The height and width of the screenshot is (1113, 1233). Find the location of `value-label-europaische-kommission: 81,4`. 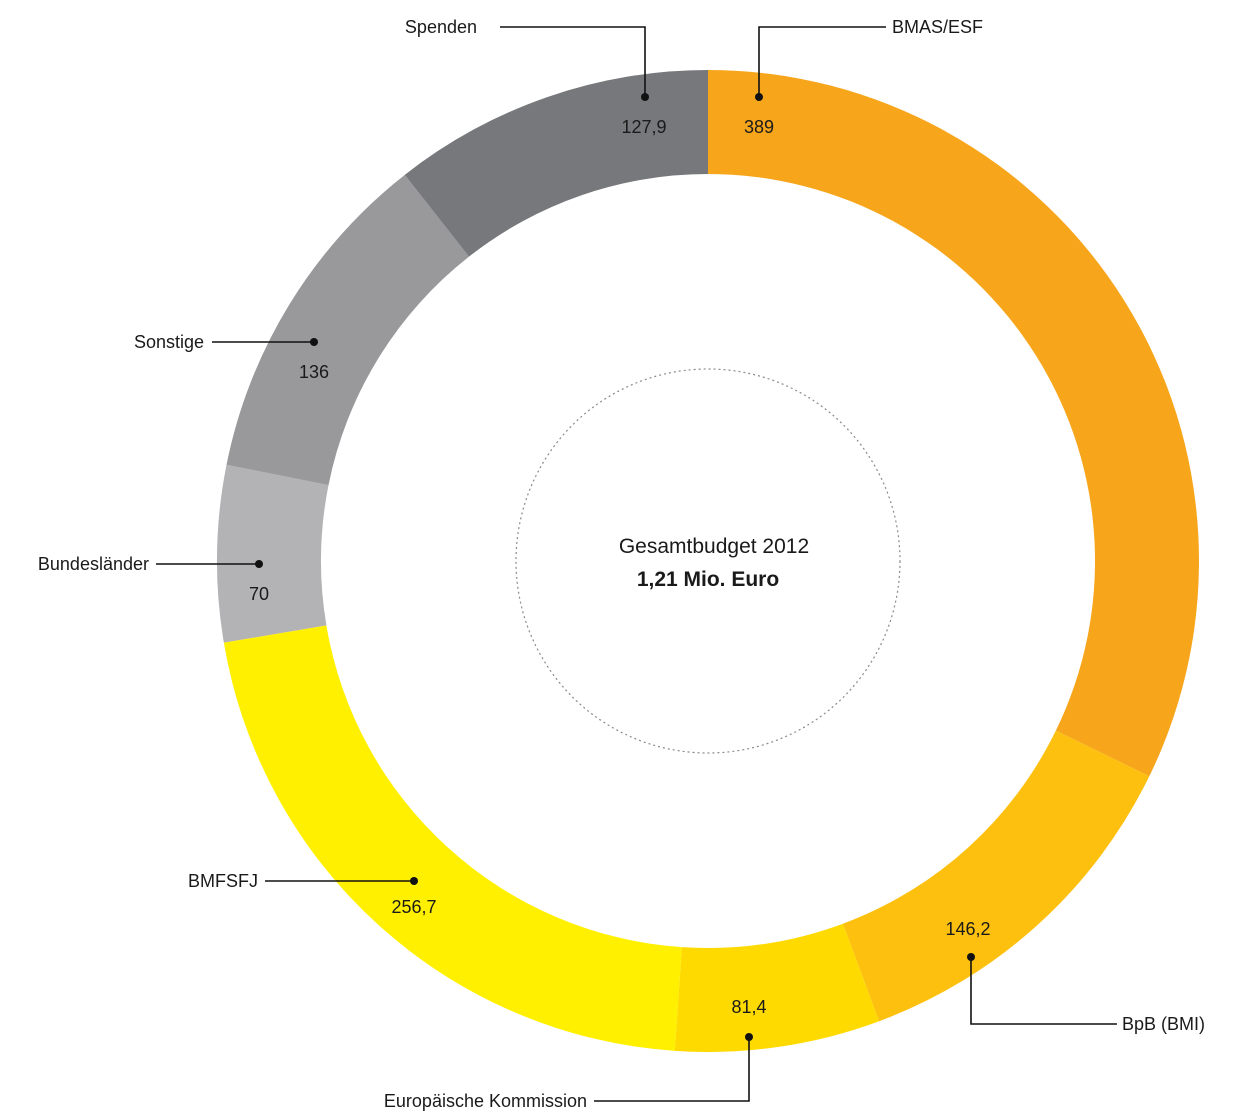

value-label-europaische-kommission: 81,4 is located at coordinates (748, 1007).